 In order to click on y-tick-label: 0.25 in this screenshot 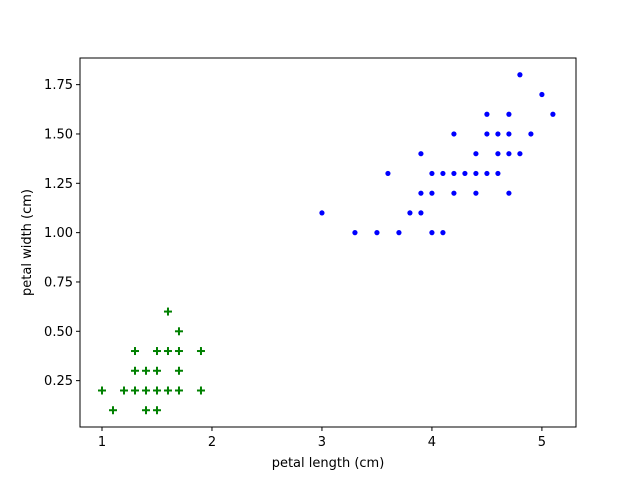, I will do `click(58, 381)`.